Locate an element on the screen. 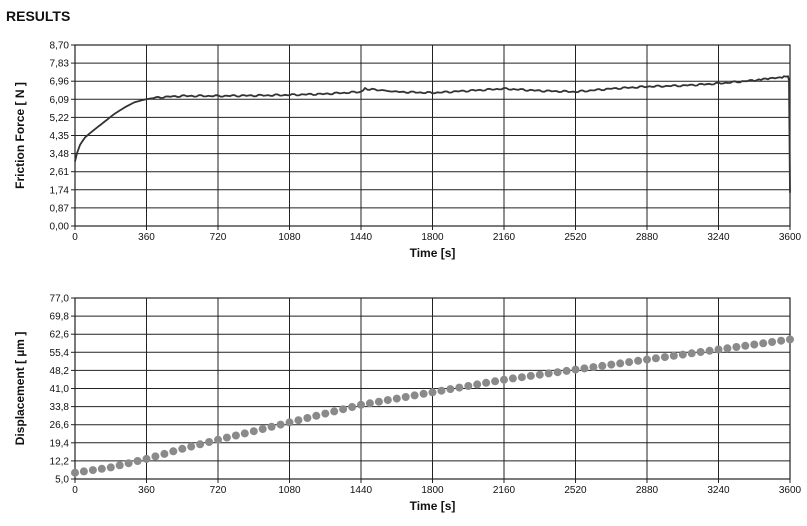  y-tick-label: 26,6 is located at coordinates (60, 425).